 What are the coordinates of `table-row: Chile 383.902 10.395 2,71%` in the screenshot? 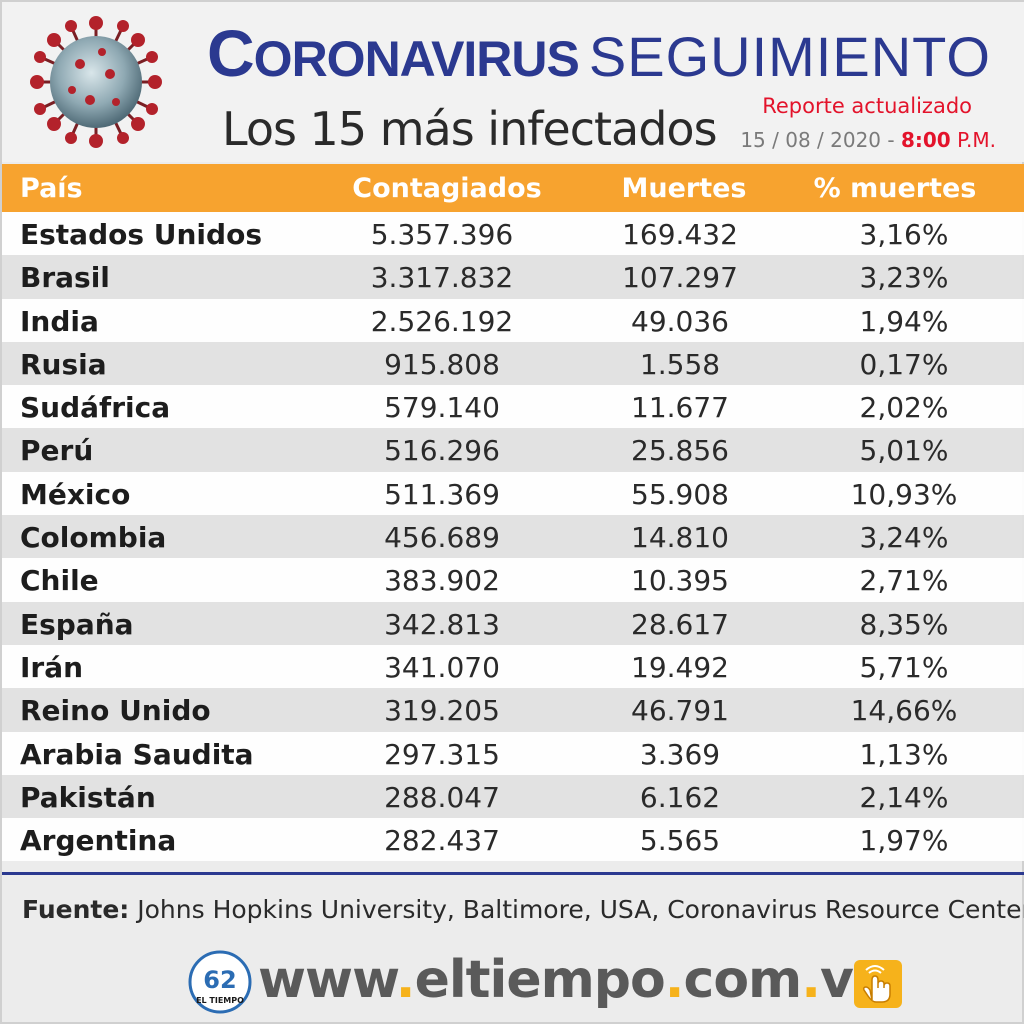 It's located at (513, 580).